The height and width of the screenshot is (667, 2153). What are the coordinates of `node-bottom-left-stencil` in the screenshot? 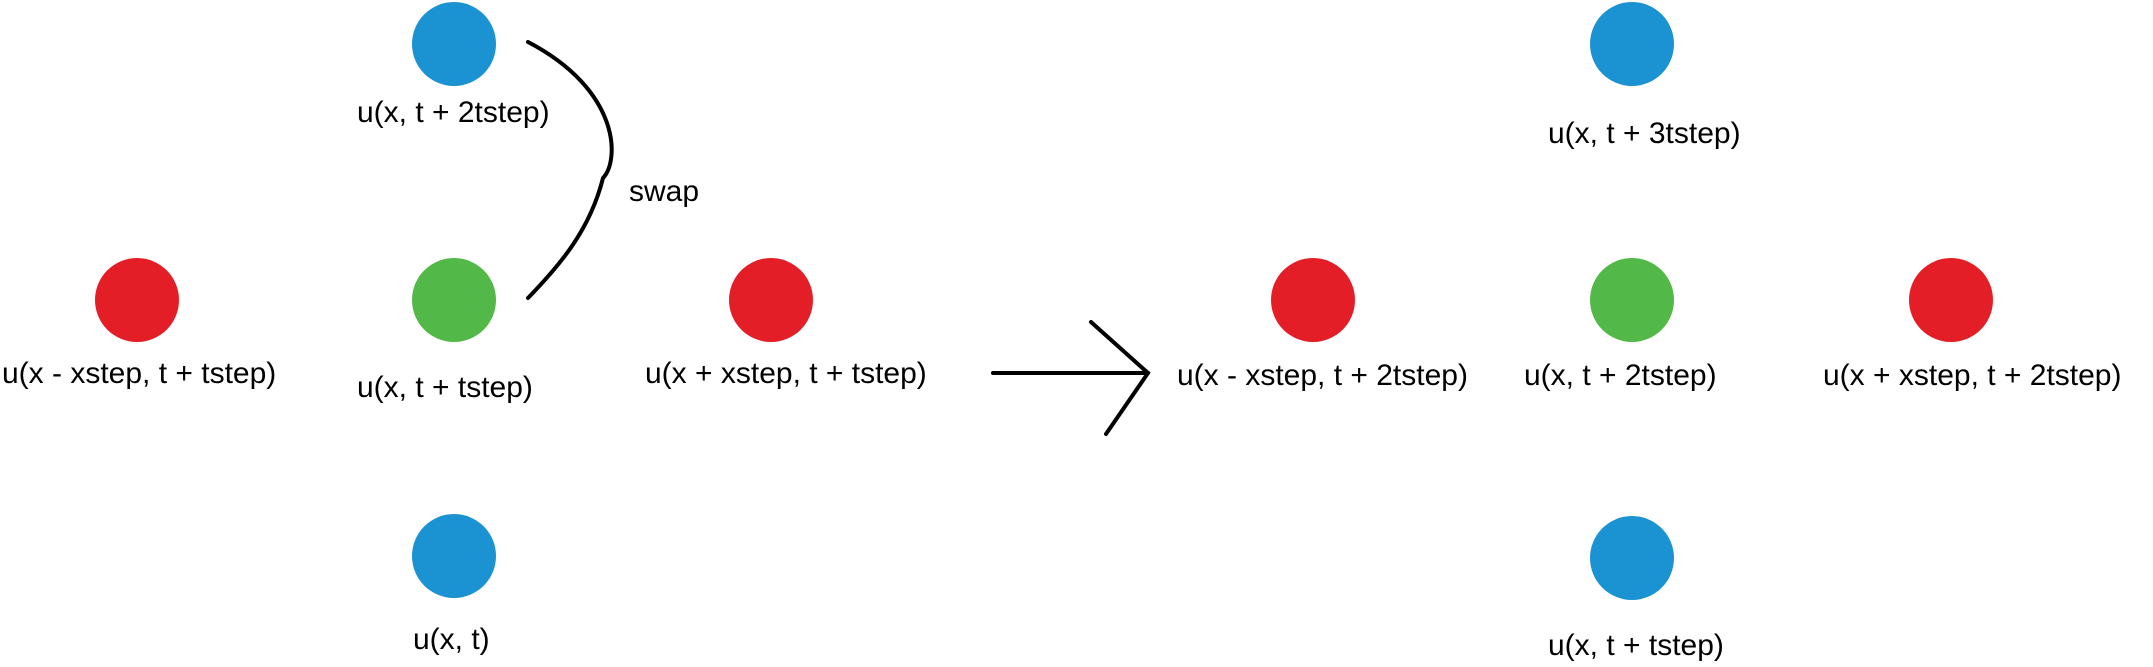 It's located at (454, 556).